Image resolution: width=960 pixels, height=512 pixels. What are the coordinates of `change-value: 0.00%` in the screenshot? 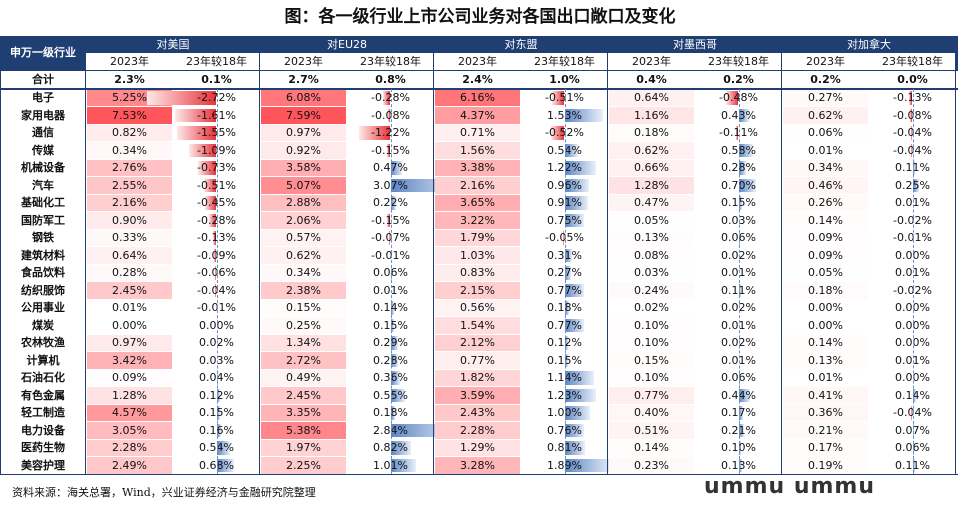 It's located at (912, 307).